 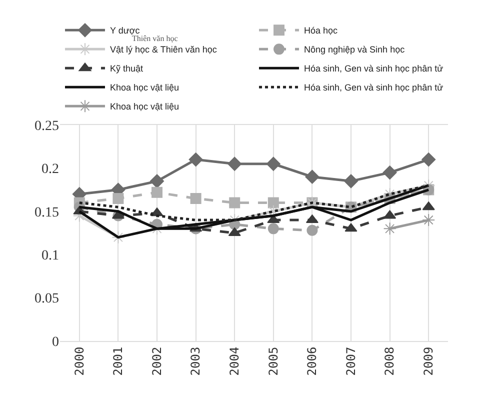 What do you see at coordinates (127, 69) in the screenshot?
I see `legend-label: Kỹ thuật` at bounding box center [127, 69].